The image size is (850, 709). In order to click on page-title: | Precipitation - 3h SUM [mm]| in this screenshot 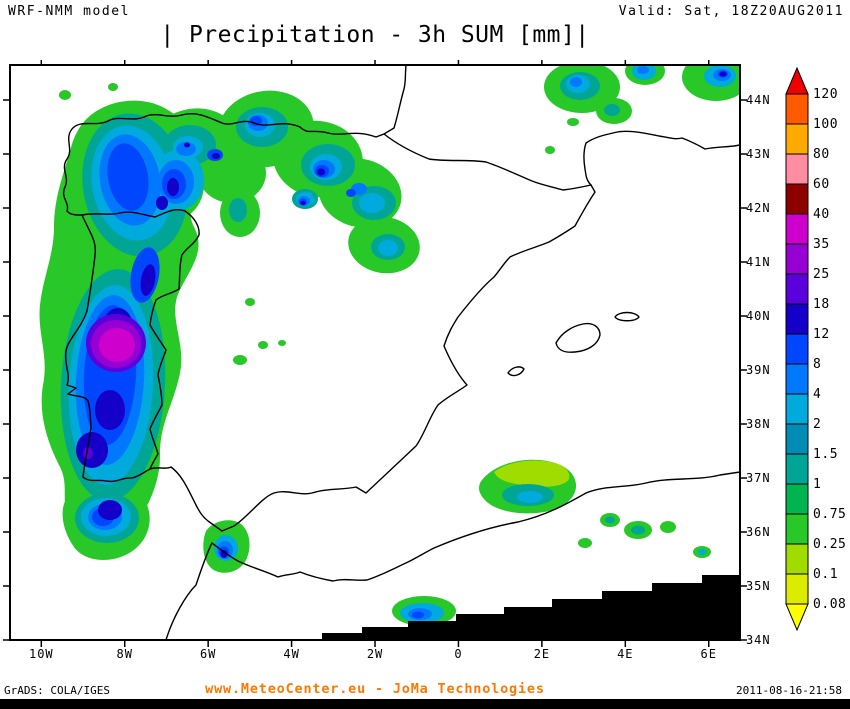, I will do `click(375, 35)`.